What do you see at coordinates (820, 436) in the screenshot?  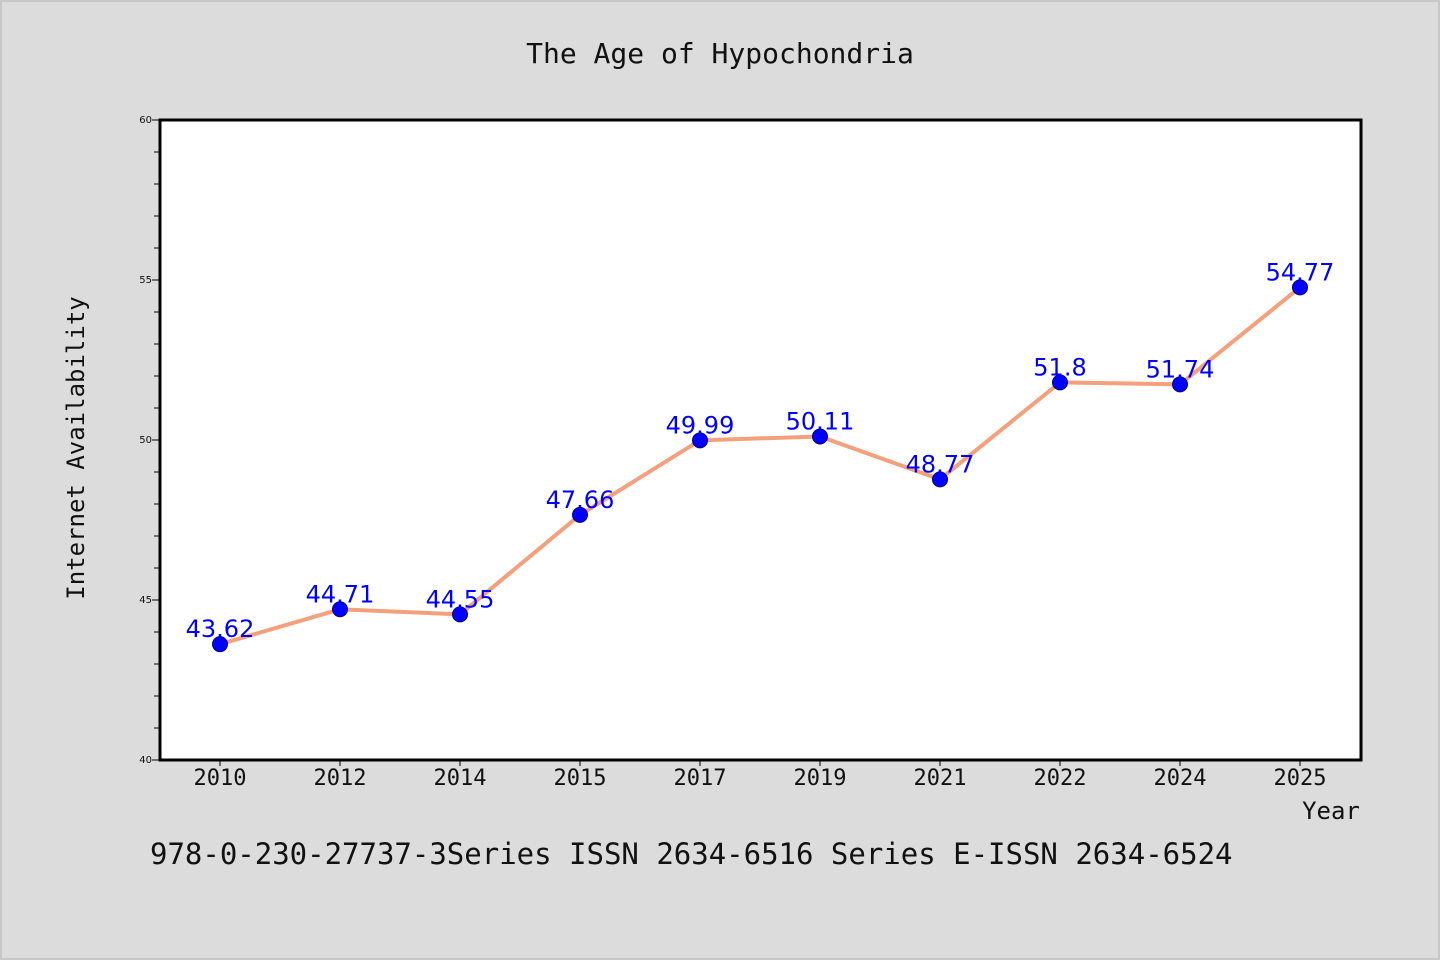 I see `data-point-2019` at bounding box center [820, 436].